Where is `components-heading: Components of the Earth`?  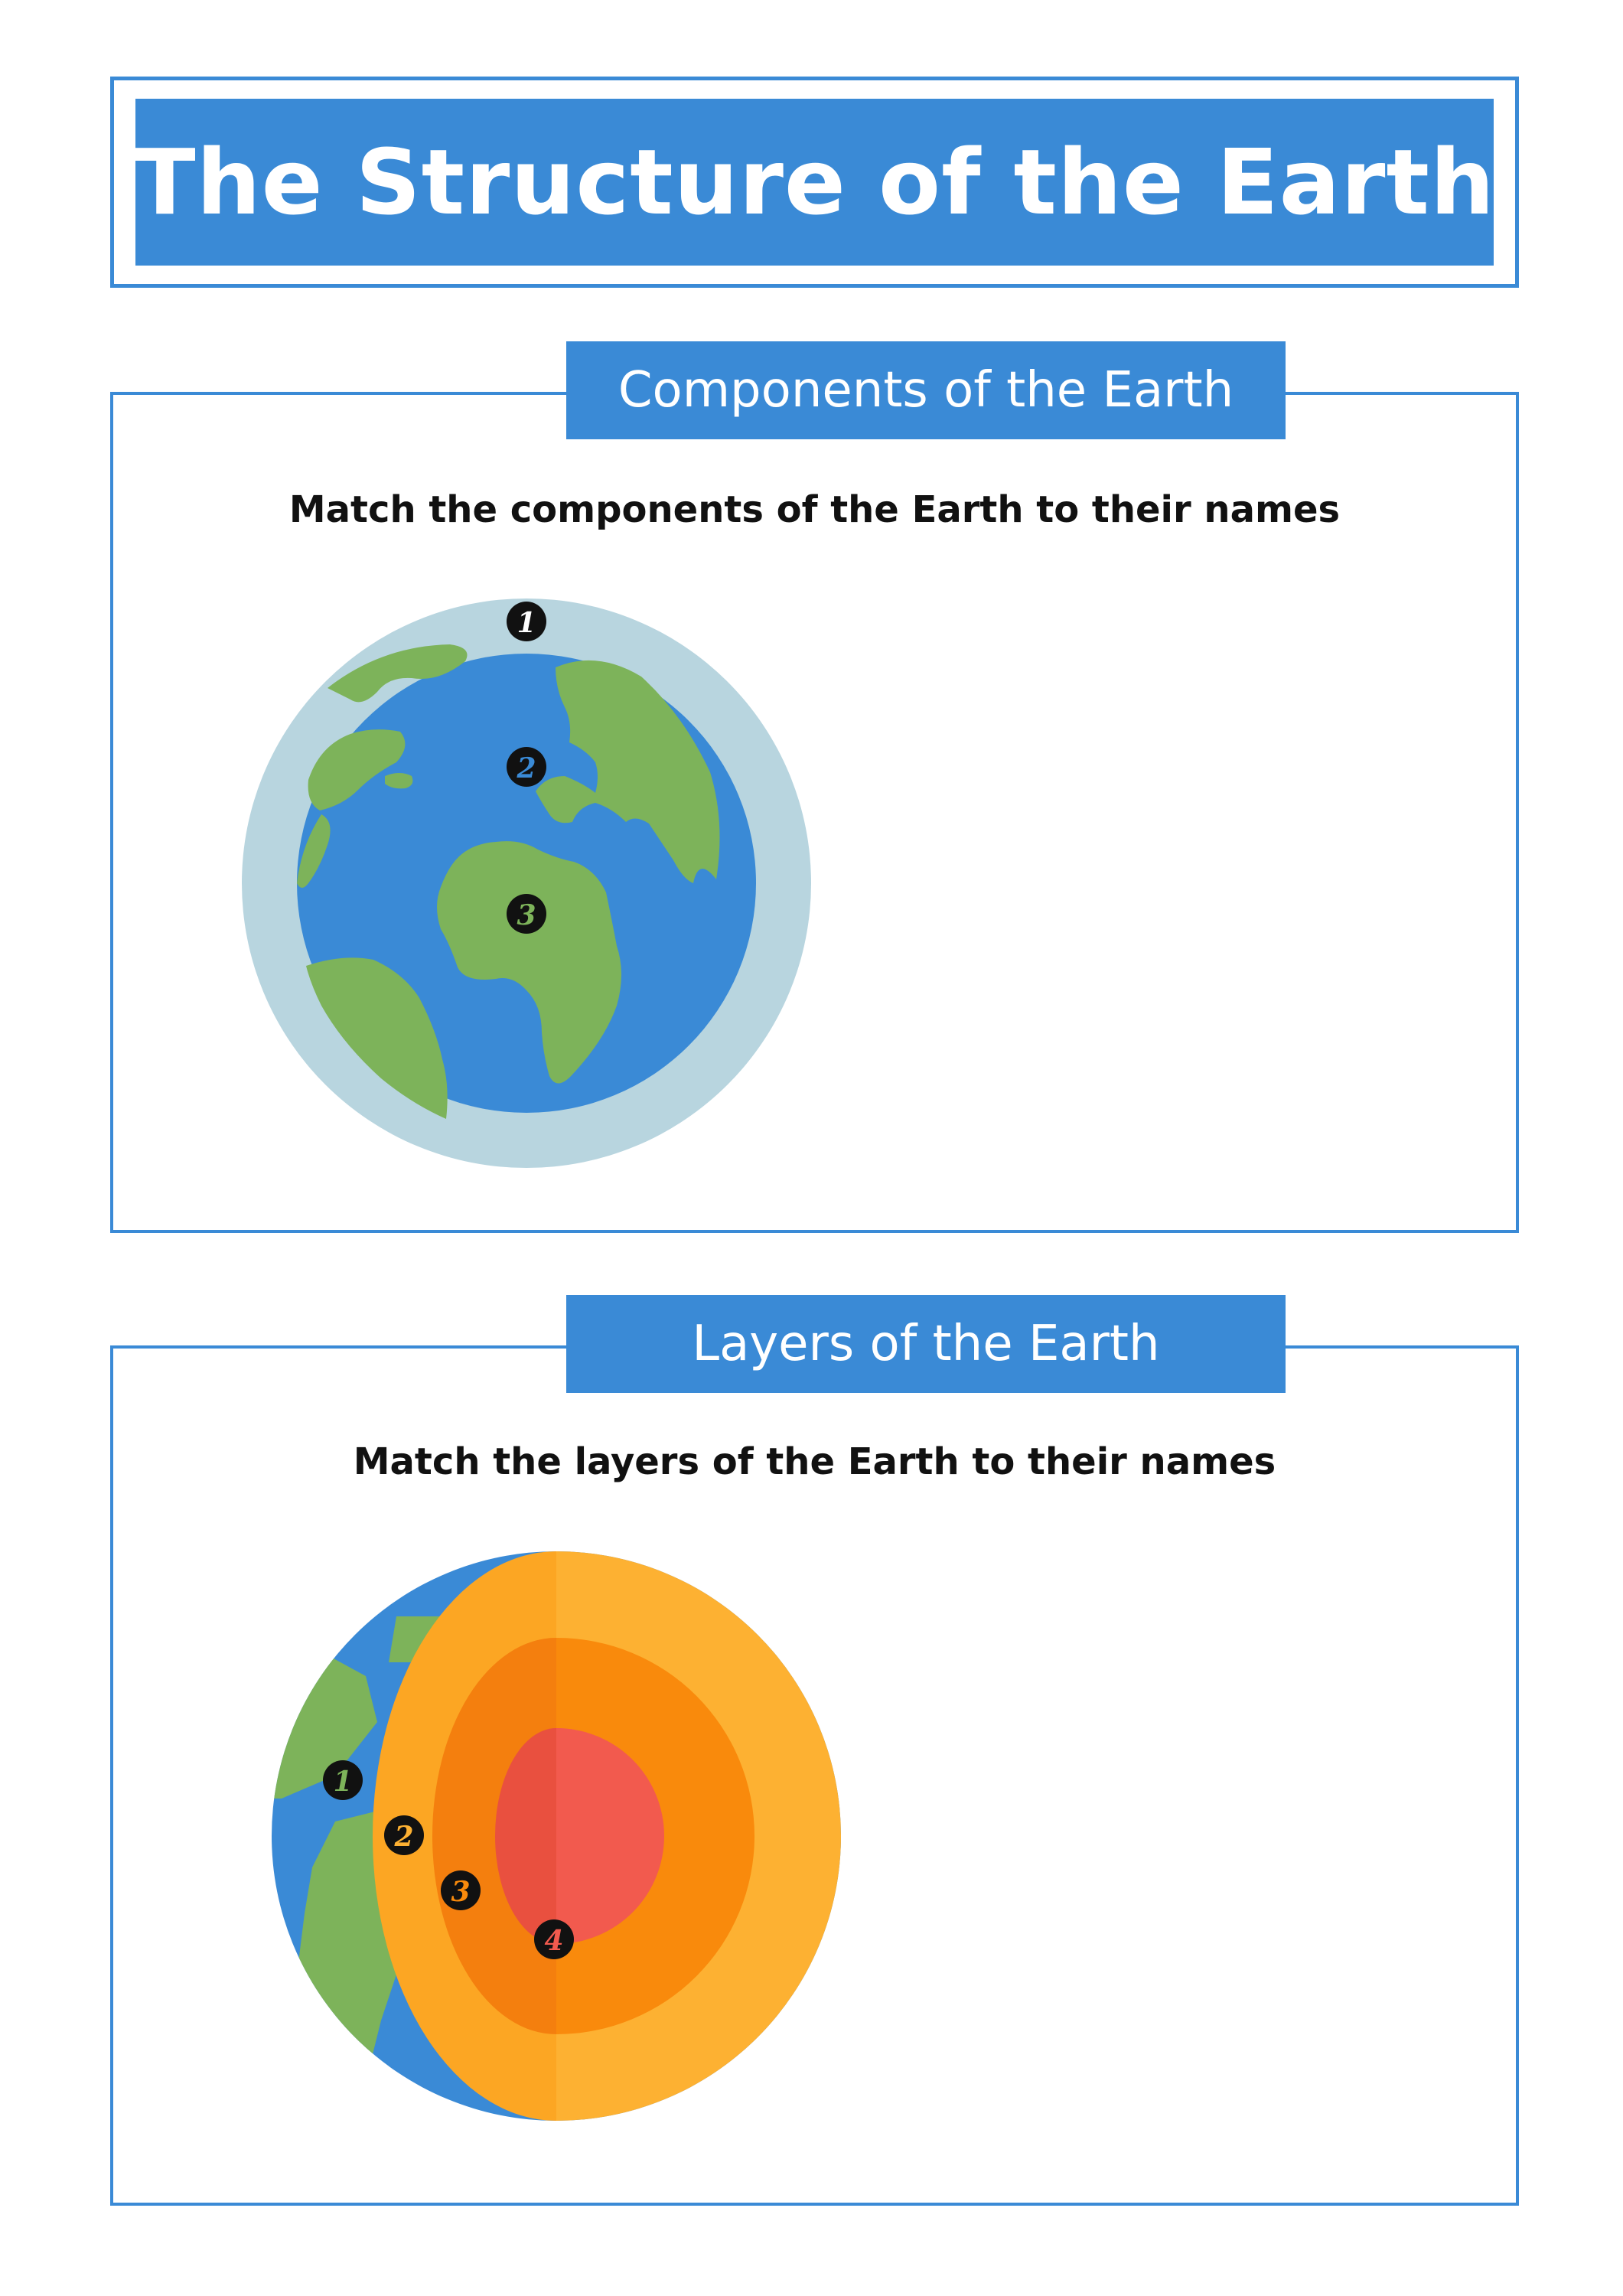 components-heading: Components of the Earth is located at coordinates (926, 390).